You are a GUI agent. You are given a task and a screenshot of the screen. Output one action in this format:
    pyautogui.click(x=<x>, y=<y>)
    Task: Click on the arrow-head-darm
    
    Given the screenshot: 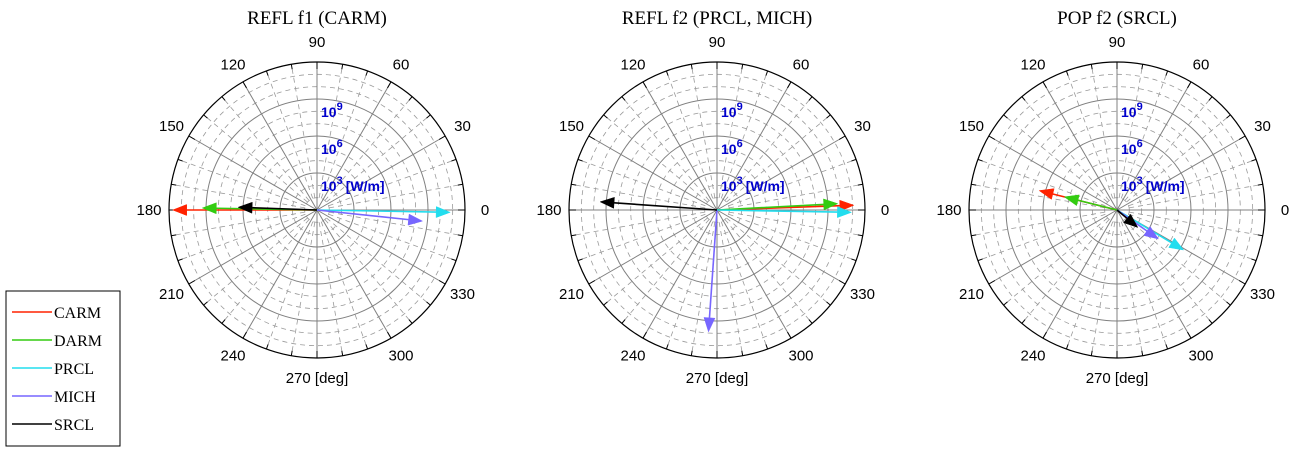 What is the action you would take?
    pyautogui.click(x=209, y=208)
    